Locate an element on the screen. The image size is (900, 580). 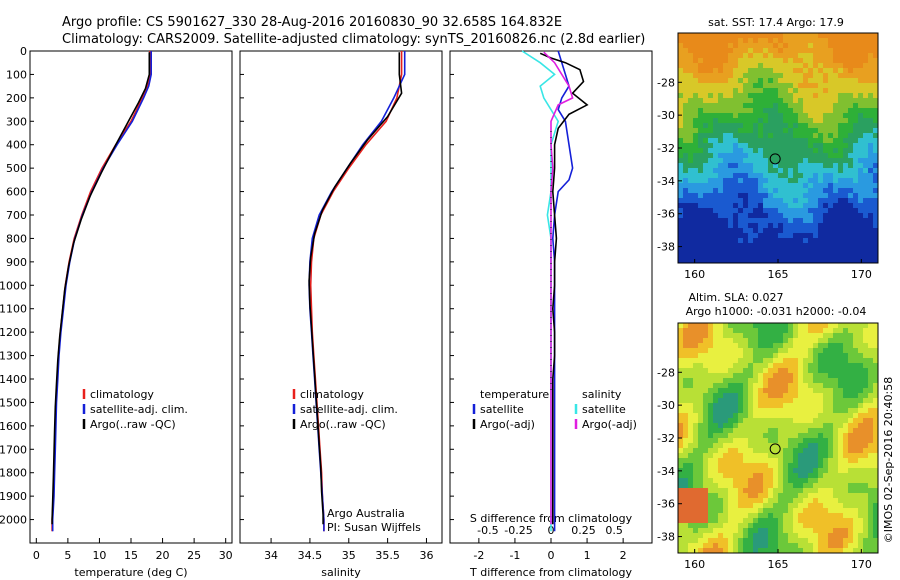
difference-profile-legend-title-salinity: salinity is located at coordinates (602, 394).